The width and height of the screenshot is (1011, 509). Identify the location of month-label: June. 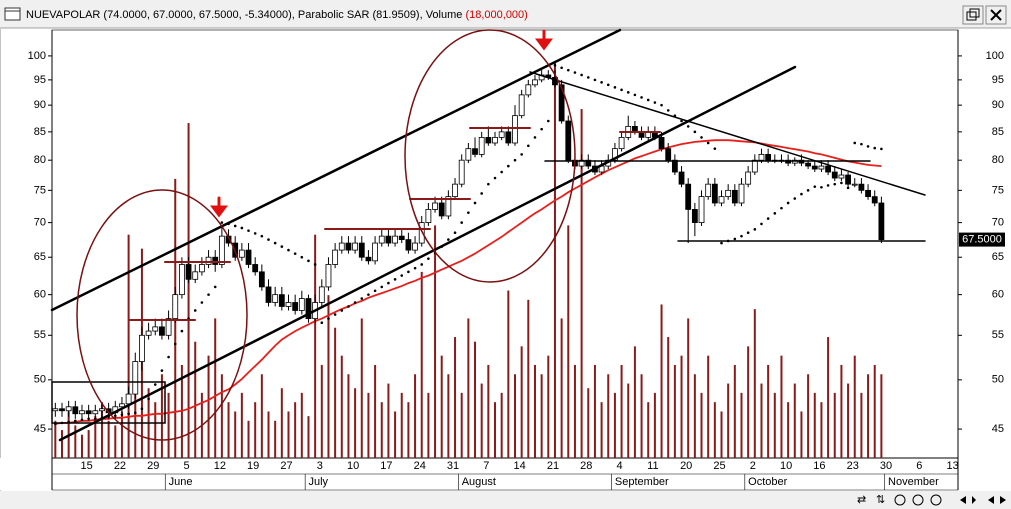
(181, 482).